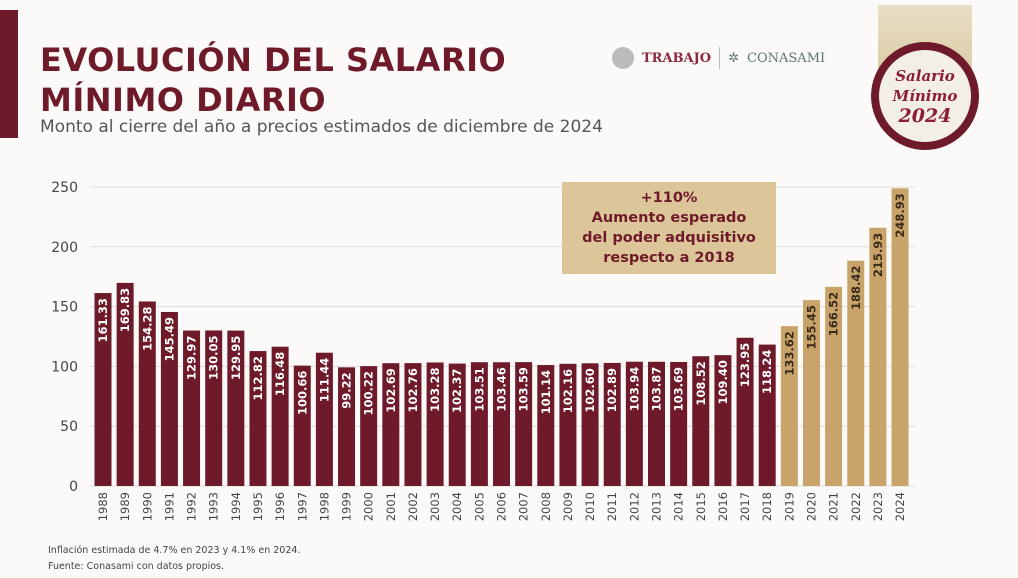  What do you see at coordinates (657, 506) in the screenshot?
I see `x-tick-label: 2013` at bounding box center [657, 506].